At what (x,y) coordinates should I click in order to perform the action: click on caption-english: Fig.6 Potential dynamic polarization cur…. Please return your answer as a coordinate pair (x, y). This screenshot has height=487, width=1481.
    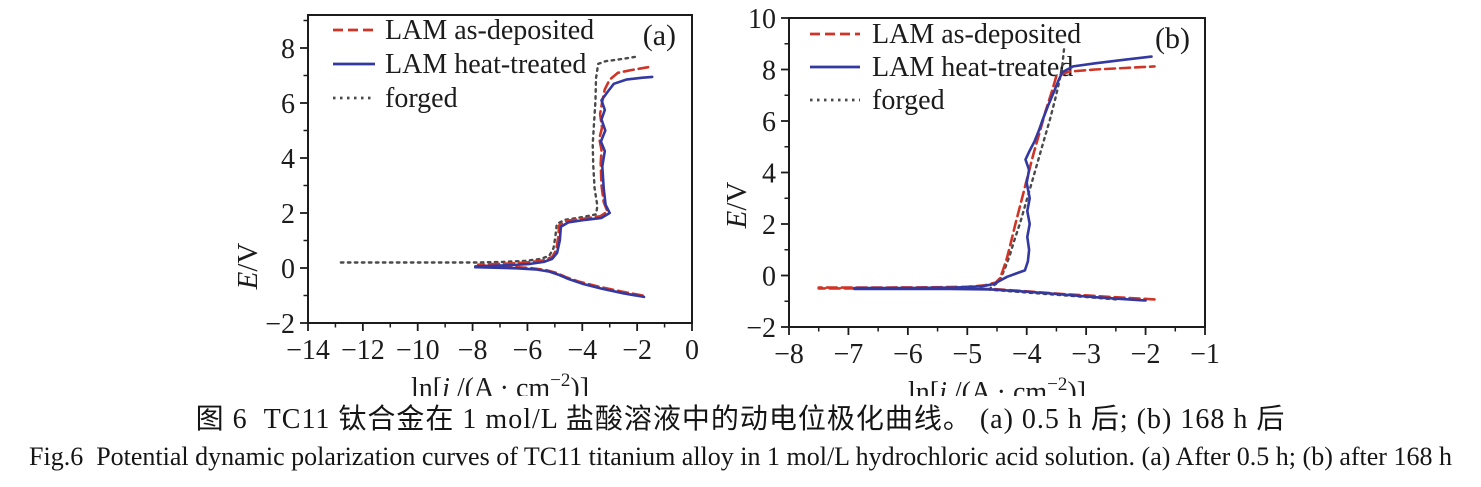
    Looking at the image, I should click on (740, 456).